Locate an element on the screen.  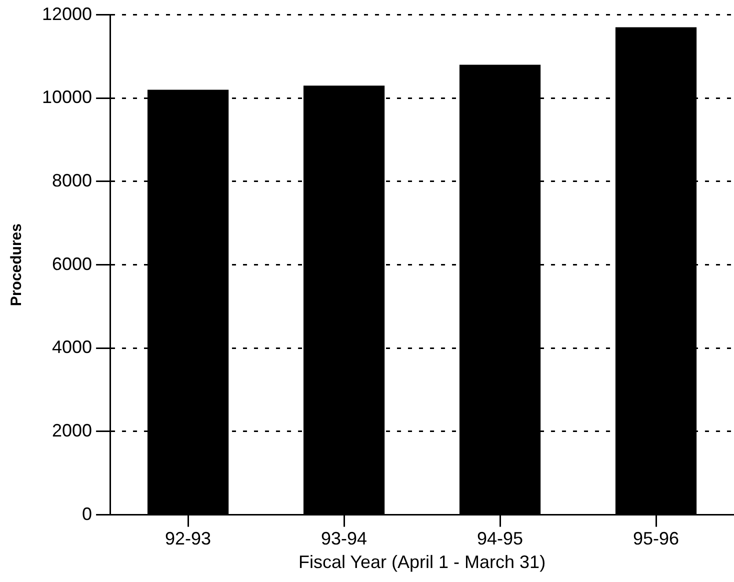
y-tick-label: 10000 is located at coordinates (67, 97).